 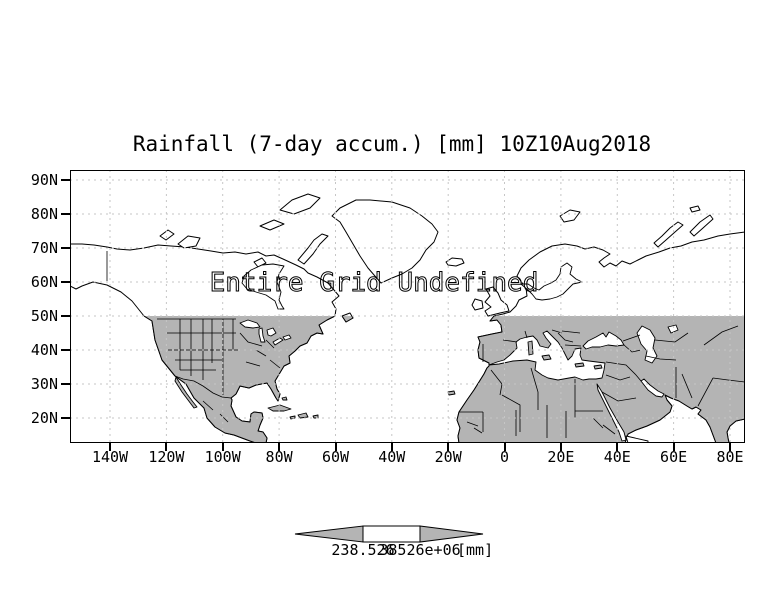 What do you see at coordinates (388, 380) in the screenshot?
I see `islands` at bounding box center [388, 380].